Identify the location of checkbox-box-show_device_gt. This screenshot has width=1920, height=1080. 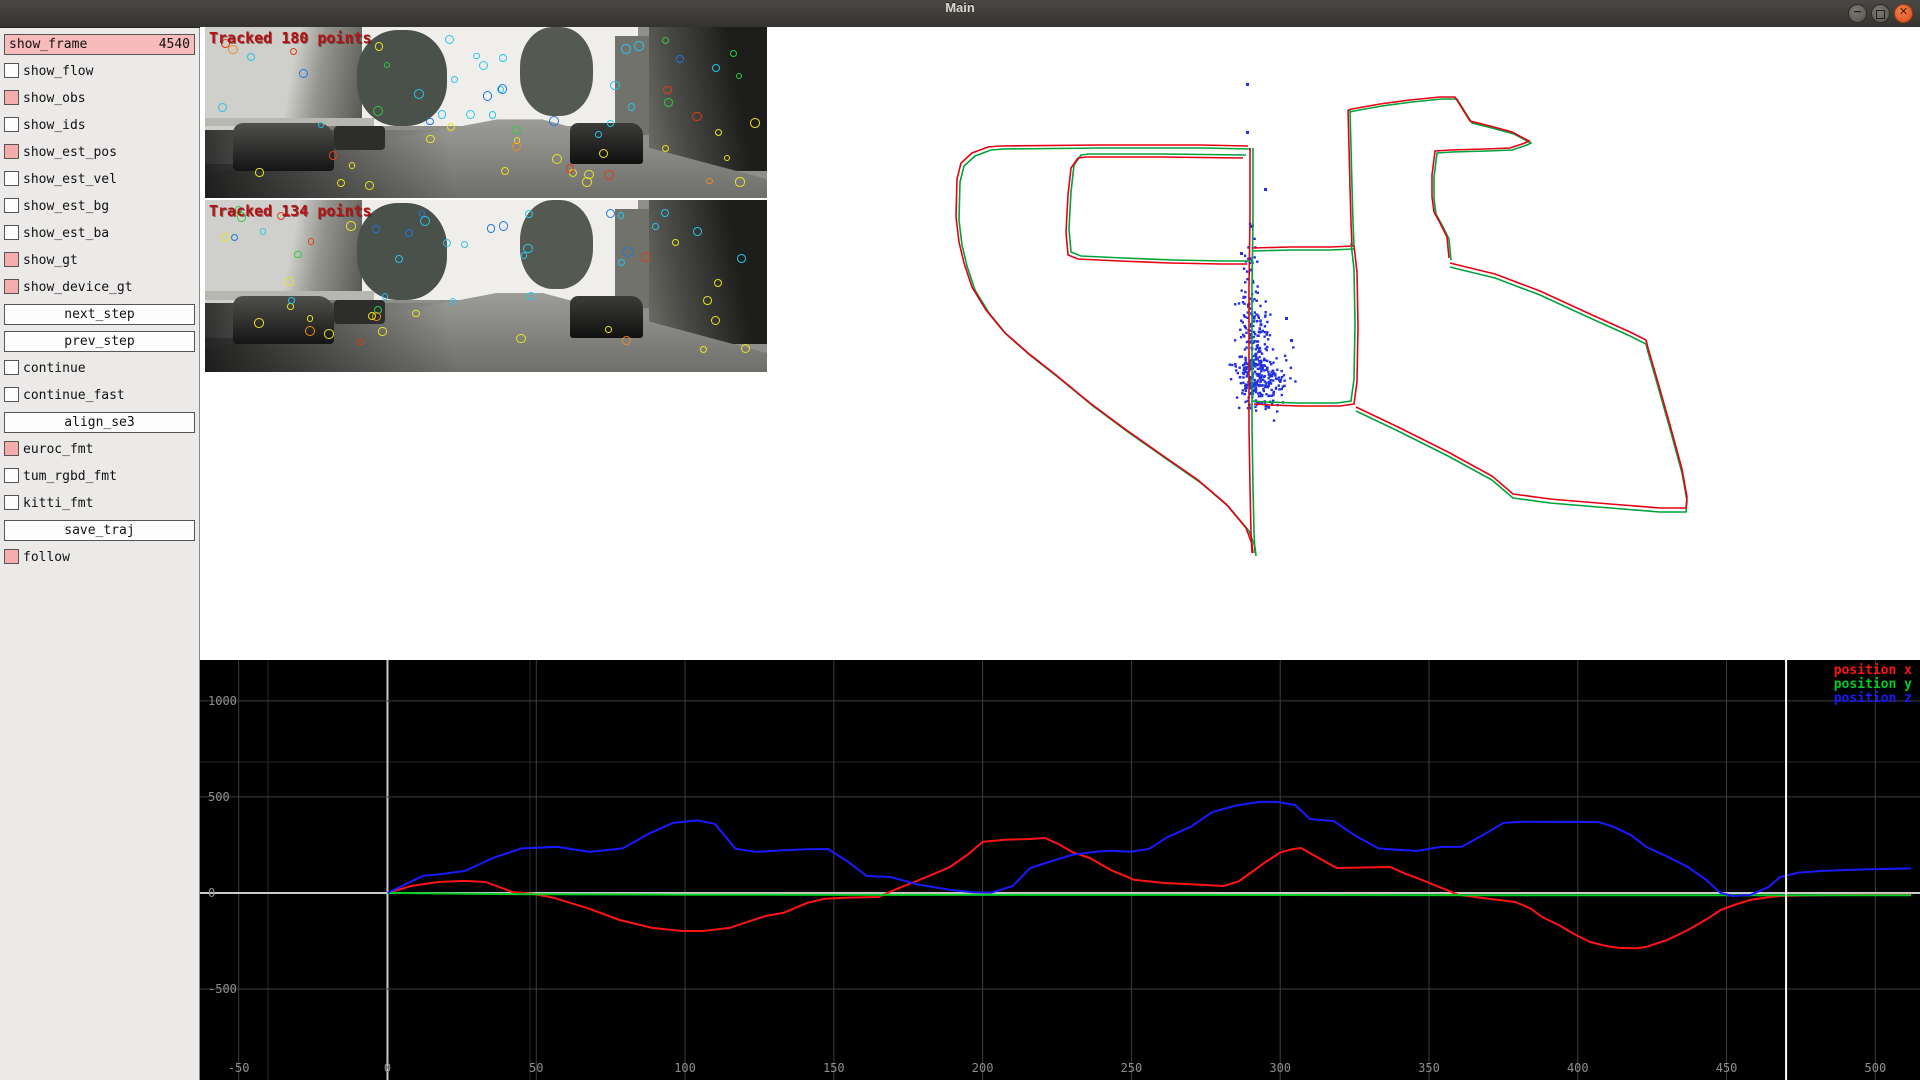
(11, 286).